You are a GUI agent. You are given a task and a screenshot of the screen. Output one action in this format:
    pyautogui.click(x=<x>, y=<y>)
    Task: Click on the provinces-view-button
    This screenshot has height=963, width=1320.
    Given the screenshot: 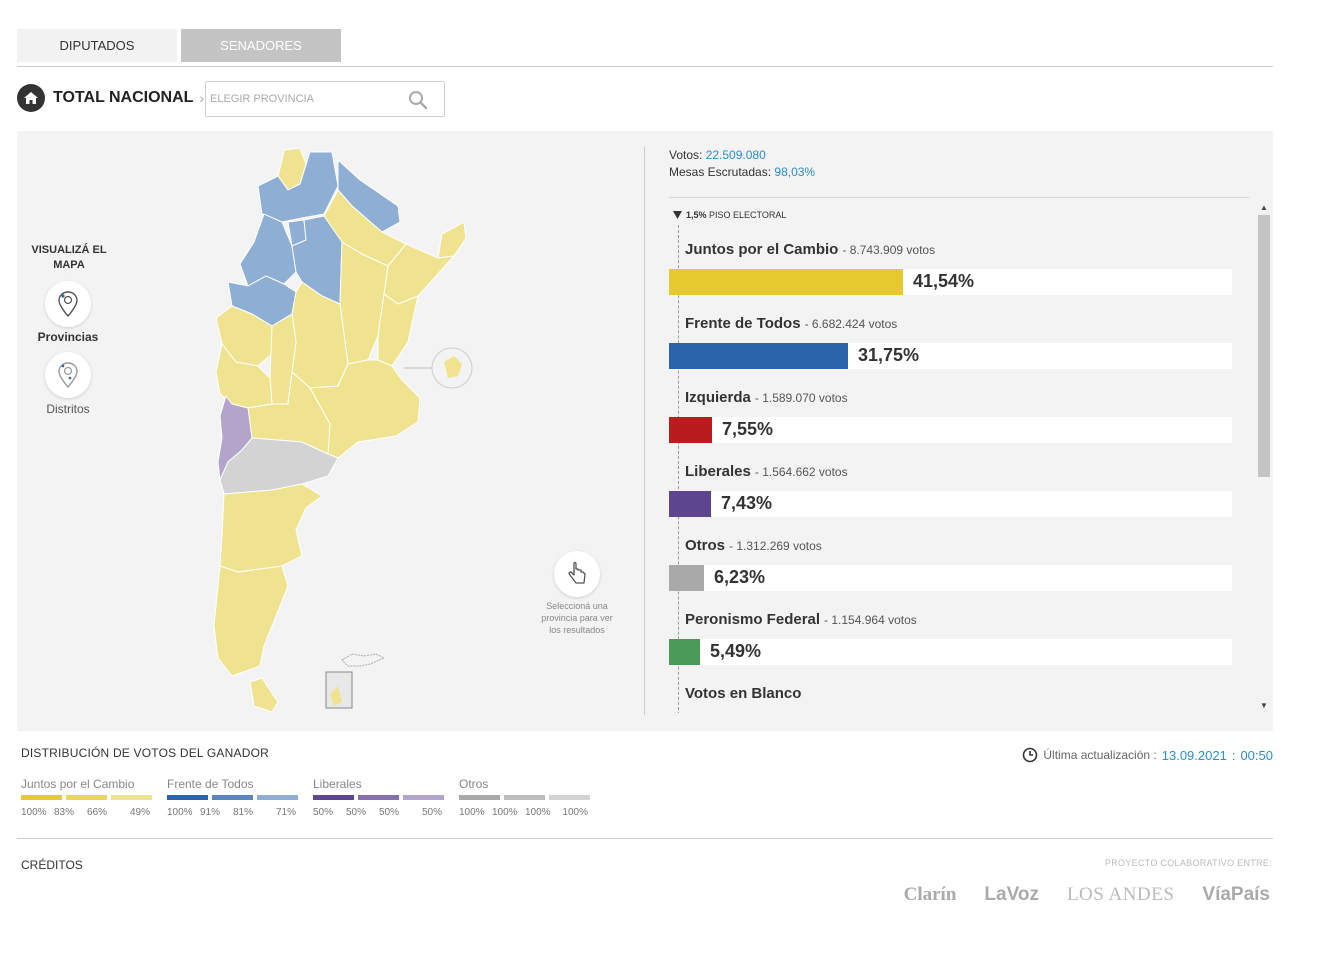 What is the action you would take?
    pyautogui.click(x=68, y=304)
    